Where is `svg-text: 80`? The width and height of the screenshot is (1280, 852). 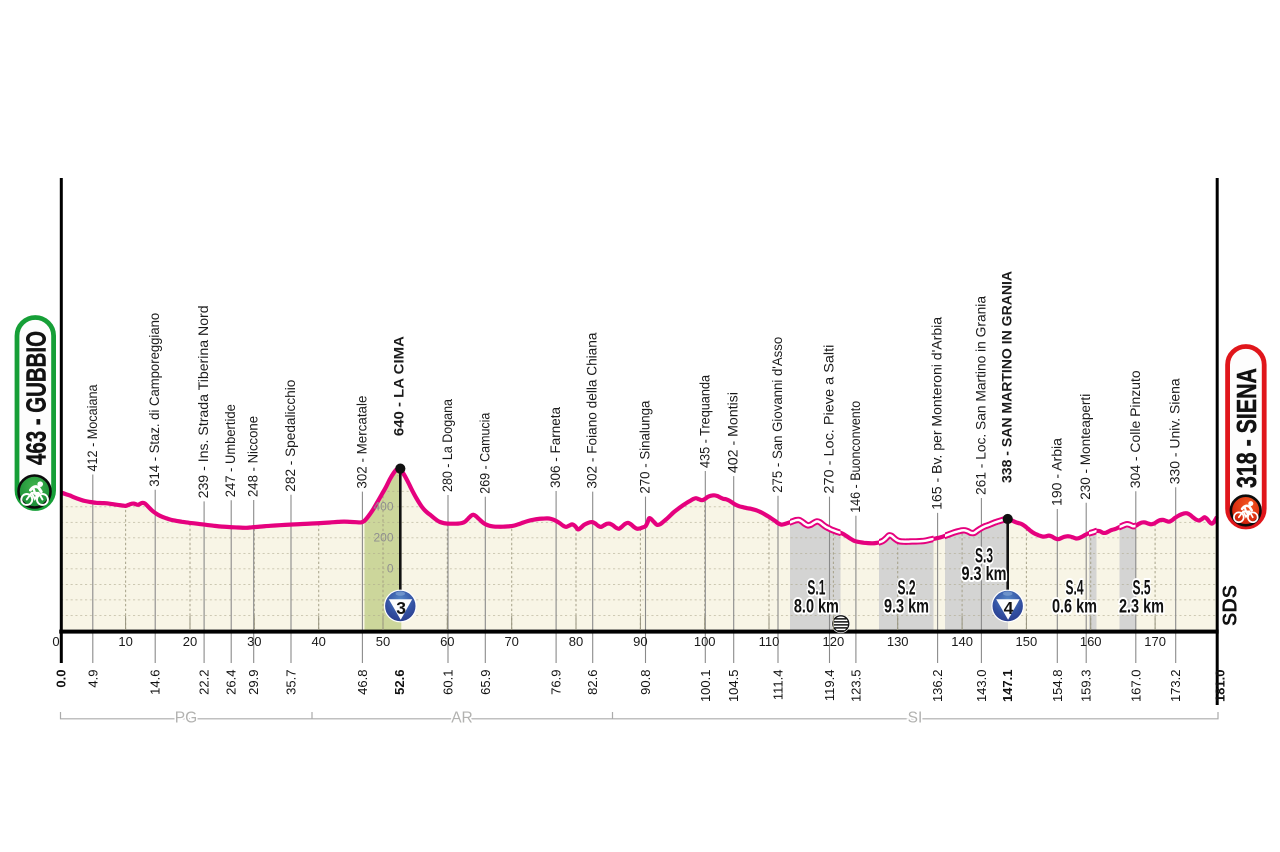 svg-text: 80 is located at coordinates (576, 641).